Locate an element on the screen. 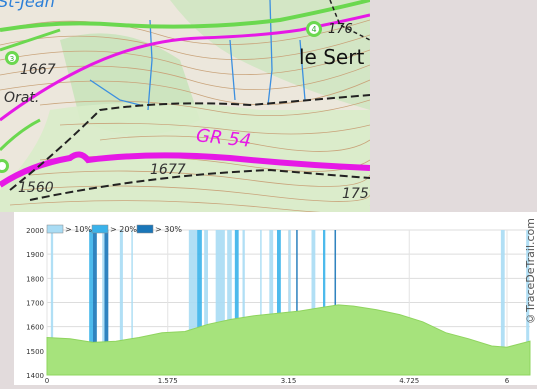 The height and width of the screenshot is (389, 537). route-gr54 is located at coordinates (185, 169).